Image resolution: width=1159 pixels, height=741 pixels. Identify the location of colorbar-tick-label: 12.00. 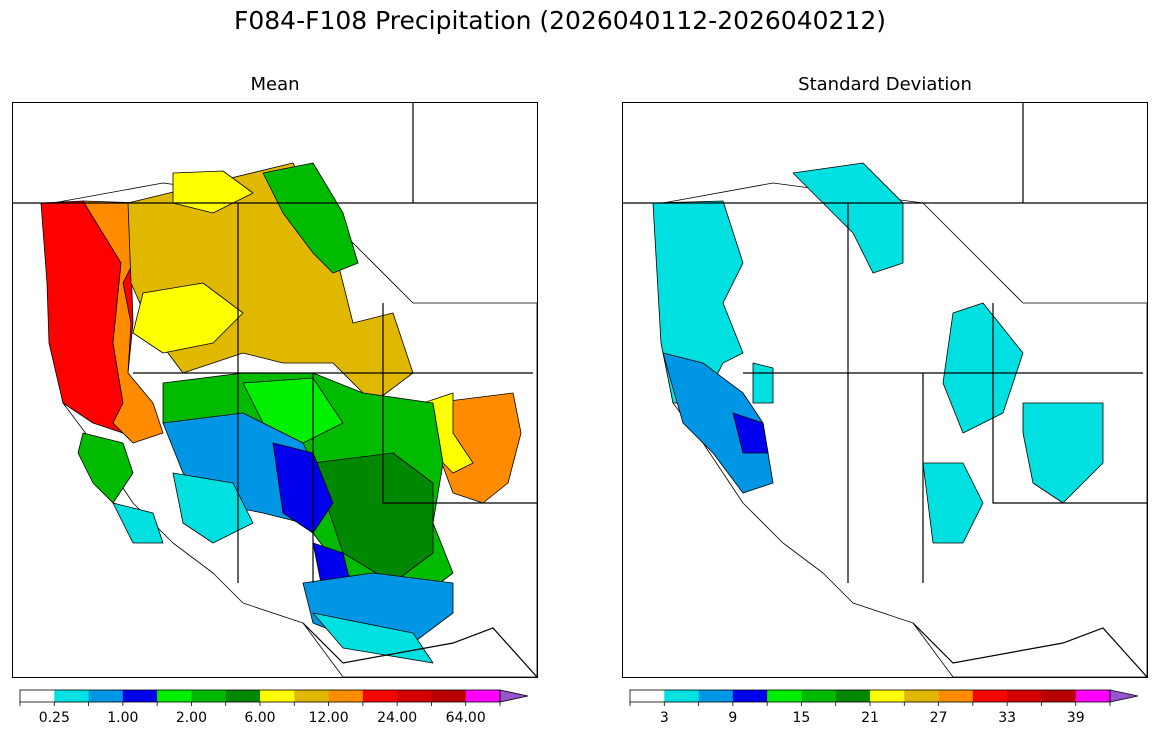
(329, 718).